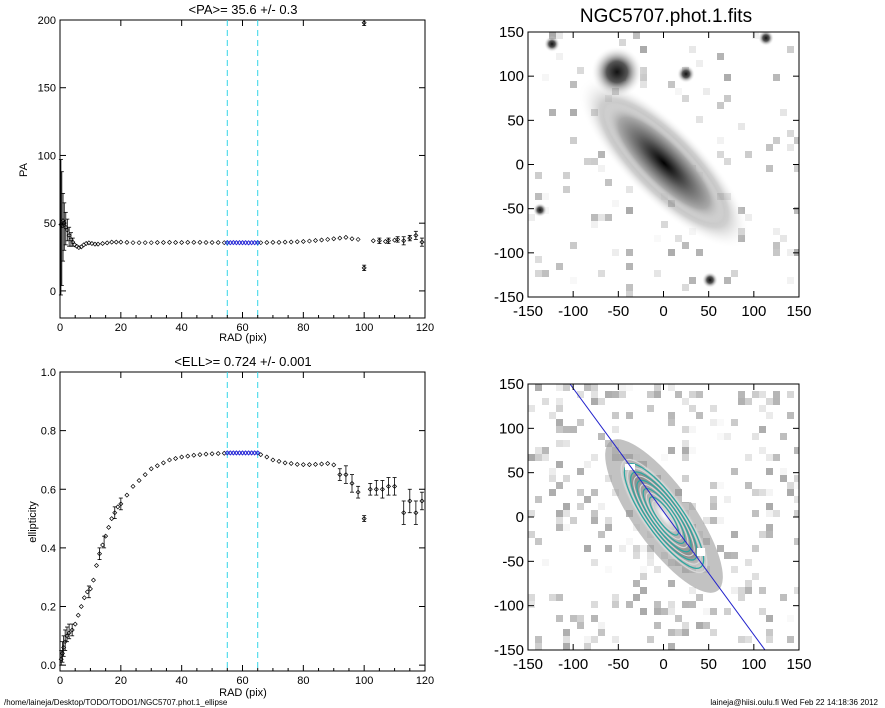 This screenshot has height=708, width=885. I want to click on ell-x-tick-label: 40, so click(182, 681).